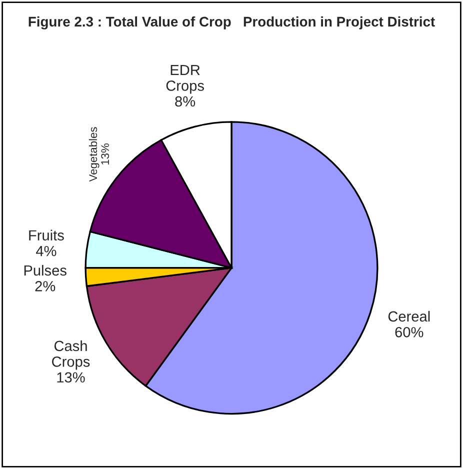 Image resolution: width=463 pixels, height=469 pixels. Describe the element at coordinates (231, 23) in the screenshot. I see `chart-title: Figure 2.3 : Total Value of Crop Production in Project District` at that location.